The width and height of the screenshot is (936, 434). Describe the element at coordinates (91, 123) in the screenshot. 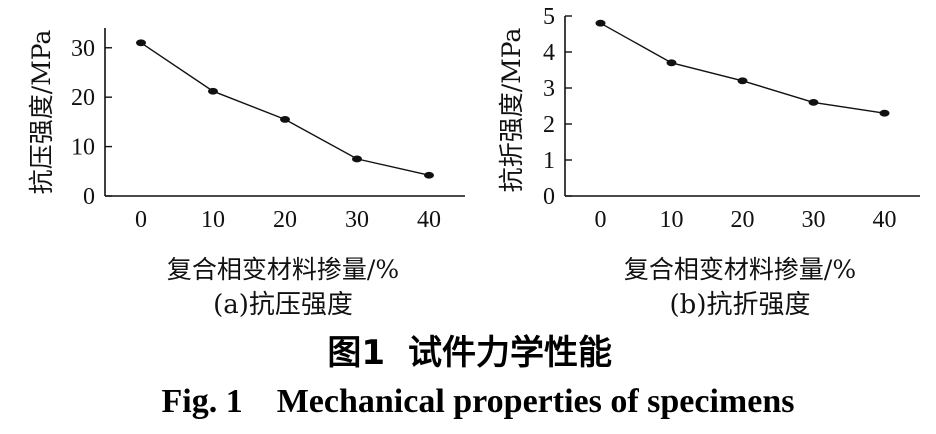

I see `chart-a-y-ticks: 0 10 20 30` at that location.